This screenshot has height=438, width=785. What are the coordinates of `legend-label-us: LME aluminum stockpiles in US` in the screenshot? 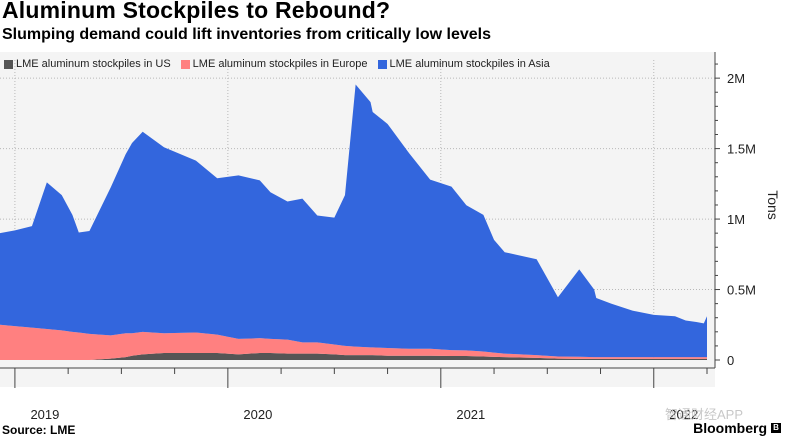 It's located at (93, 64).